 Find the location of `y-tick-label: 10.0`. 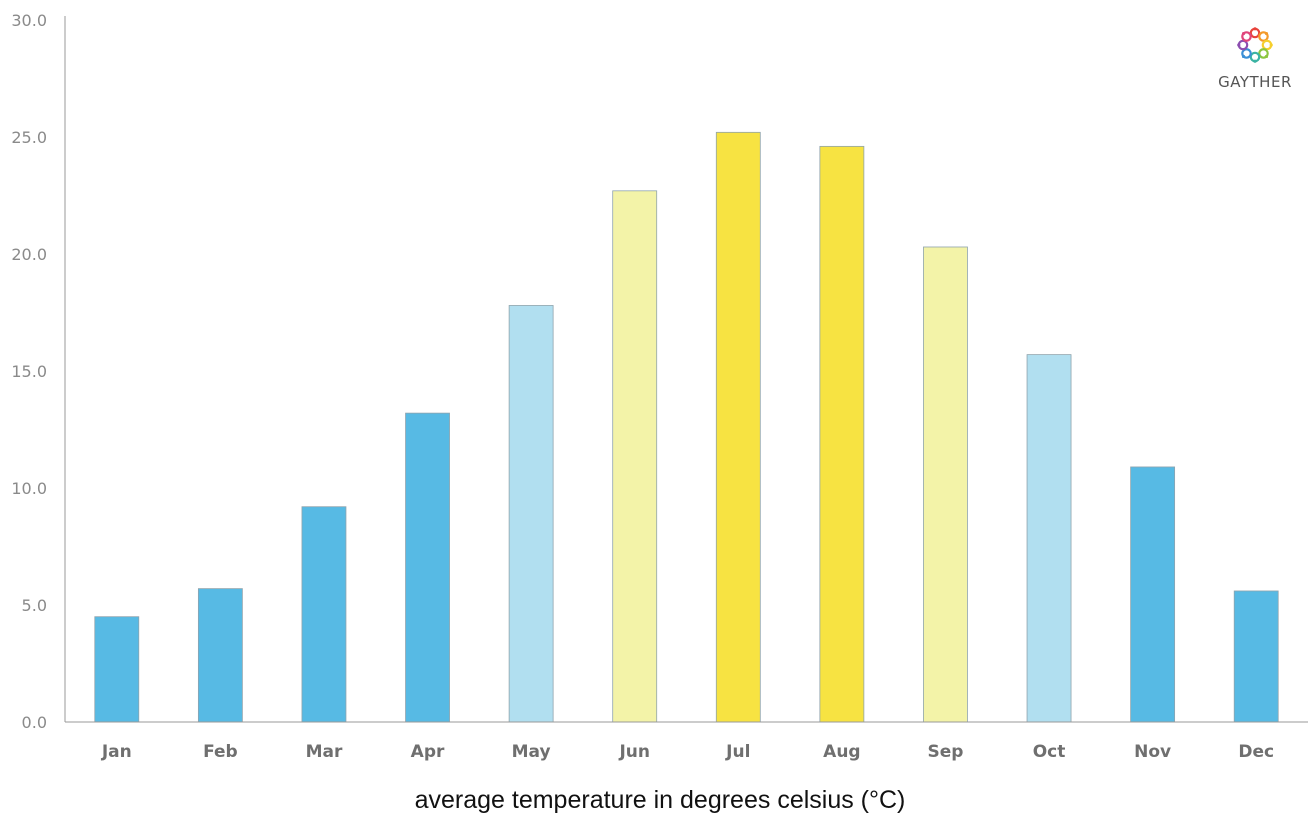

y-tick-label: 10.0 is located at coordinates (29, 488).